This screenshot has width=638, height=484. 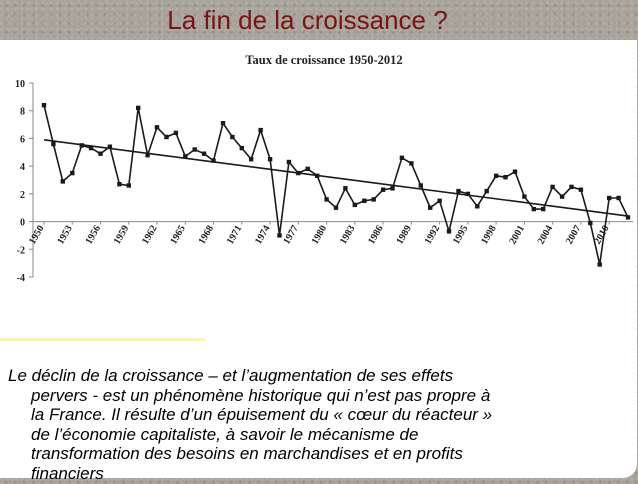 I want to click on y-tick-label: -2, so click(x=21, y=250).